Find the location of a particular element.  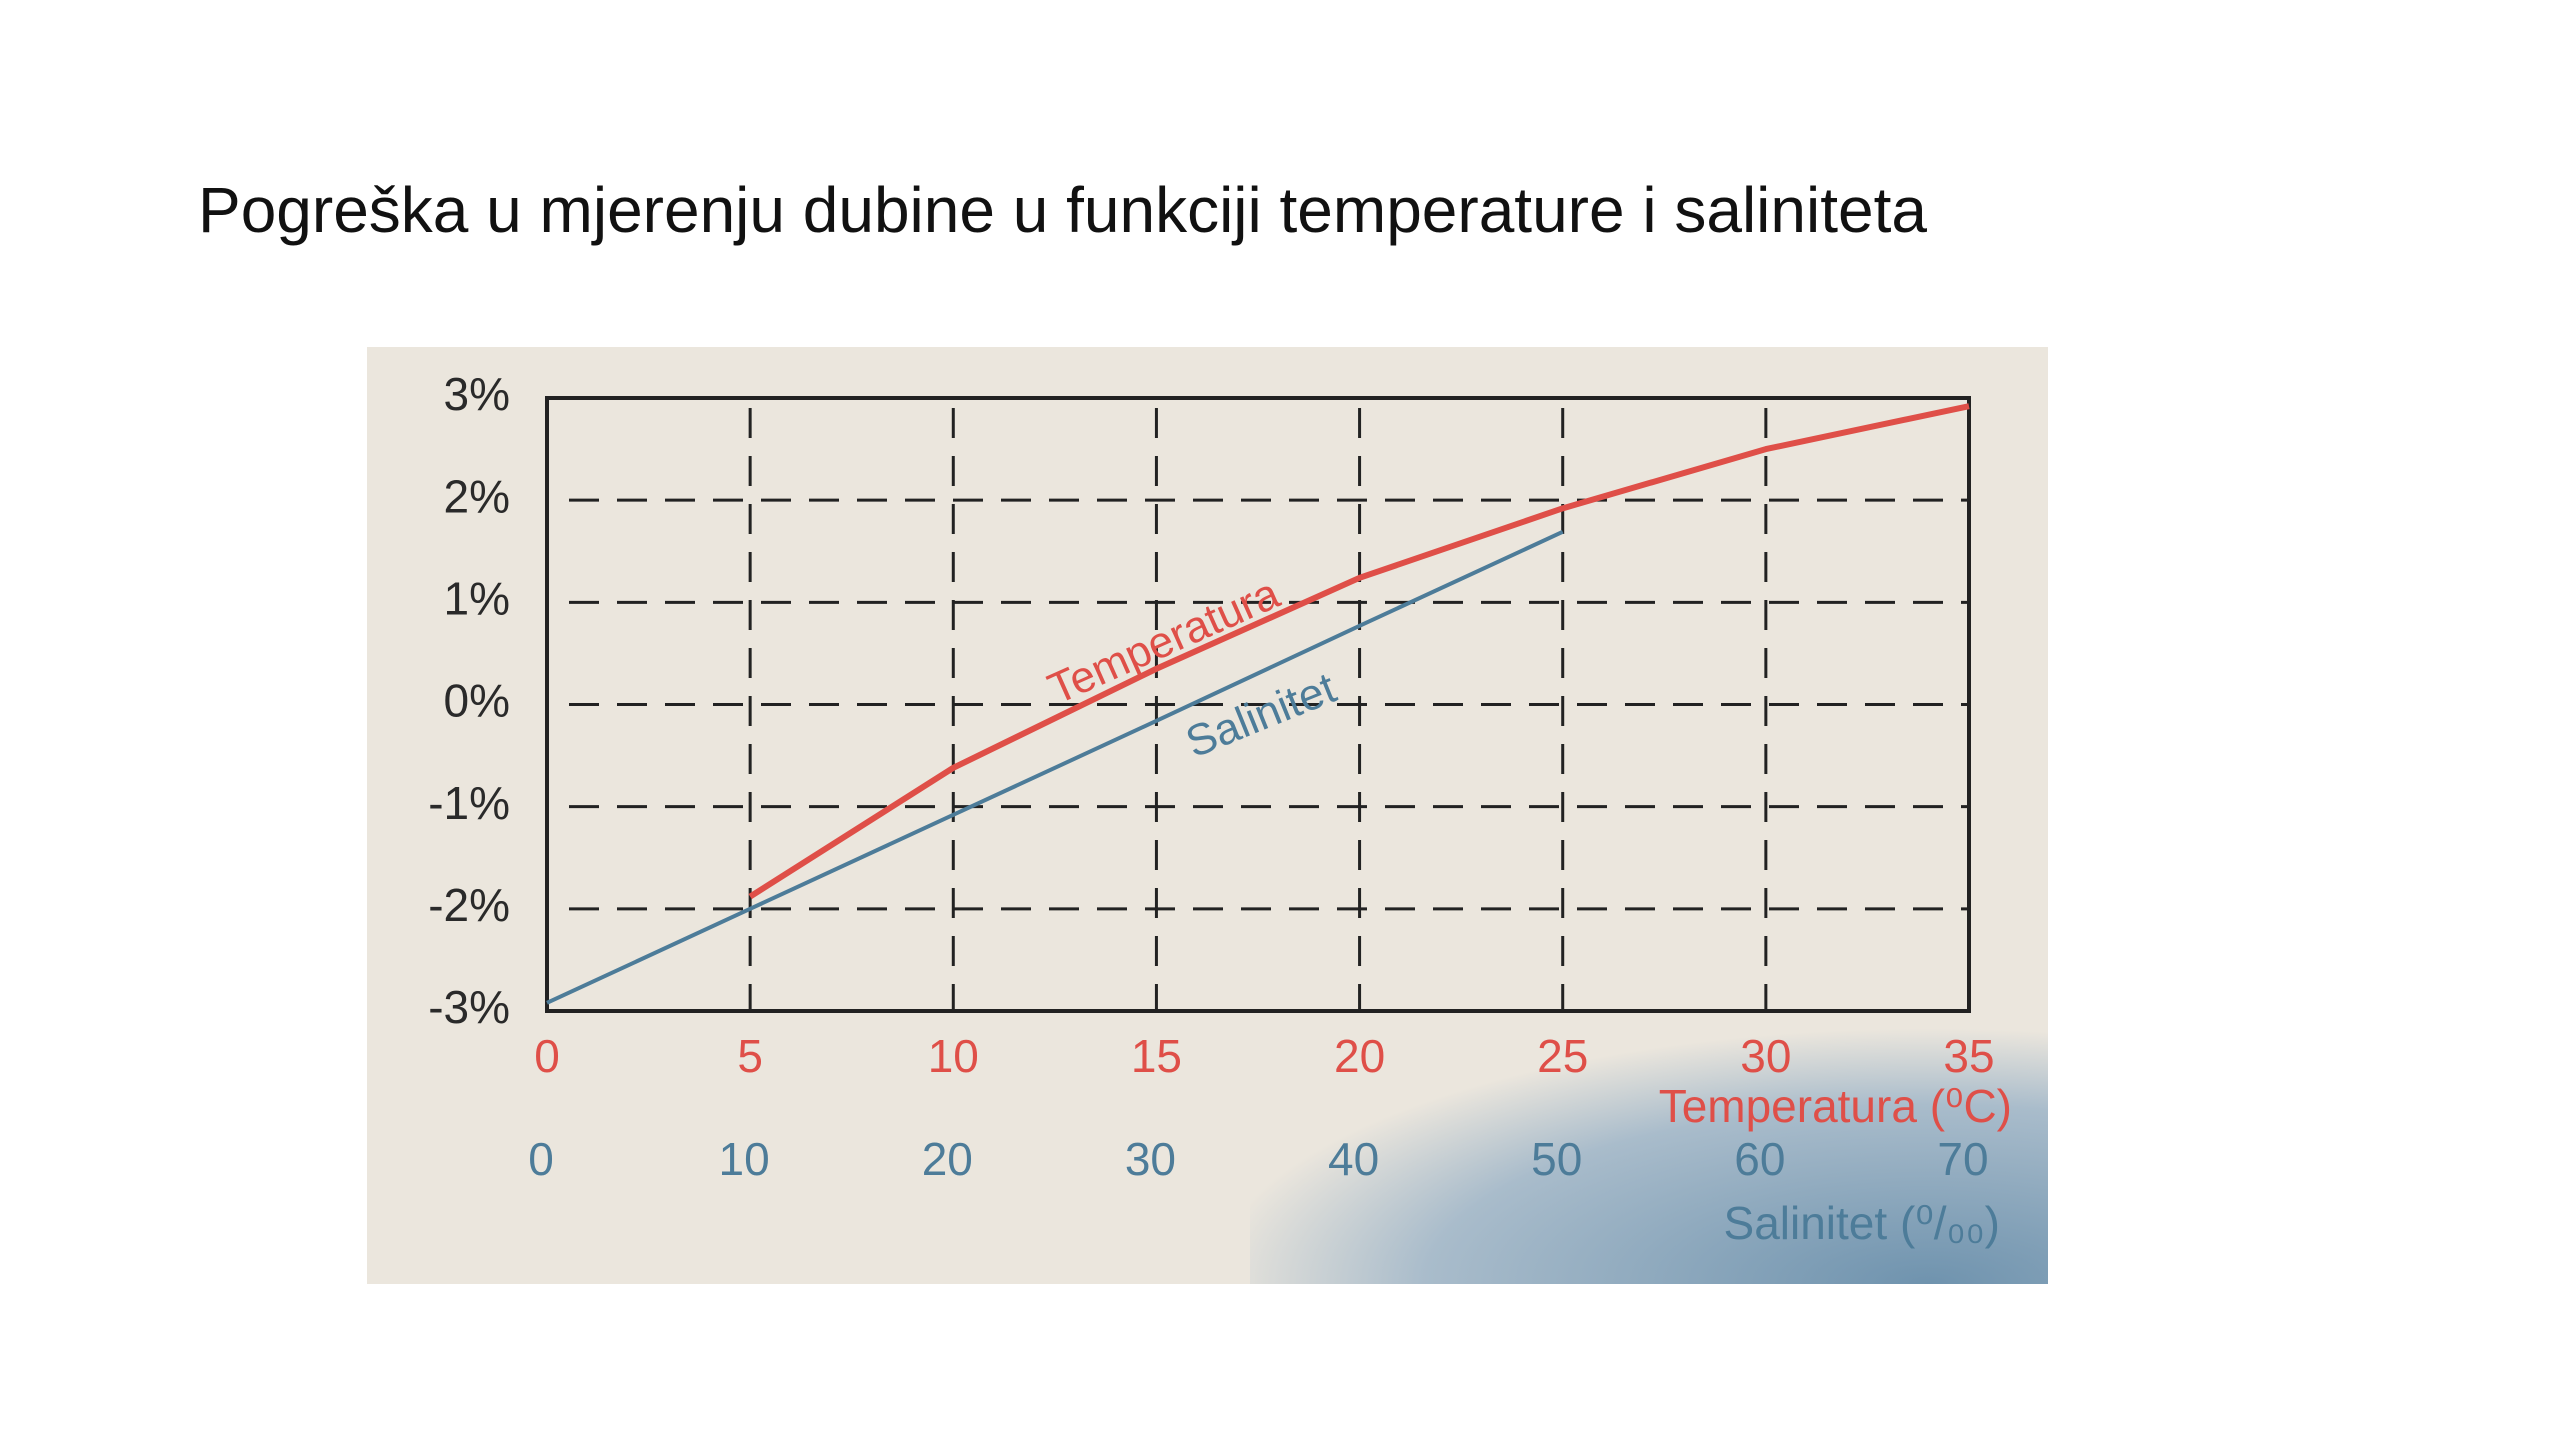

x-axis-title: Temperatura (⁰C) is located at coordinates (1835, 1106).